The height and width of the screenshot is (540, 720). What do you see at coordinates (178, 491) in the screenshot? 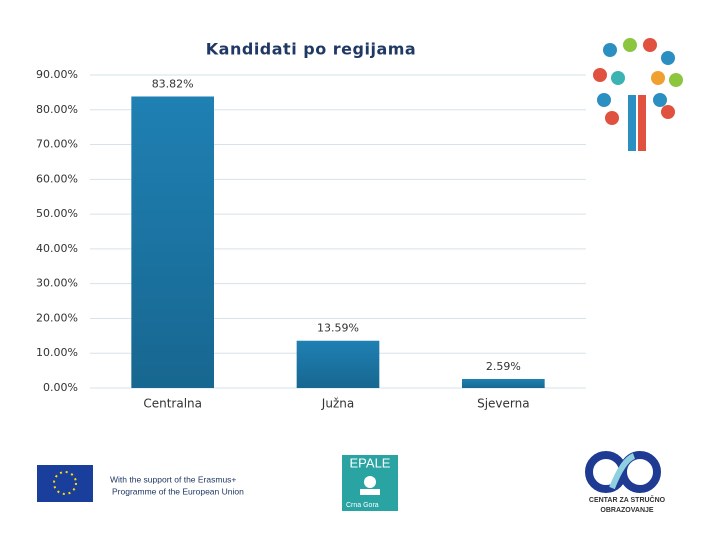
I see `erasmus-text: Programme of the European Union` at bounding box center [178, 491].